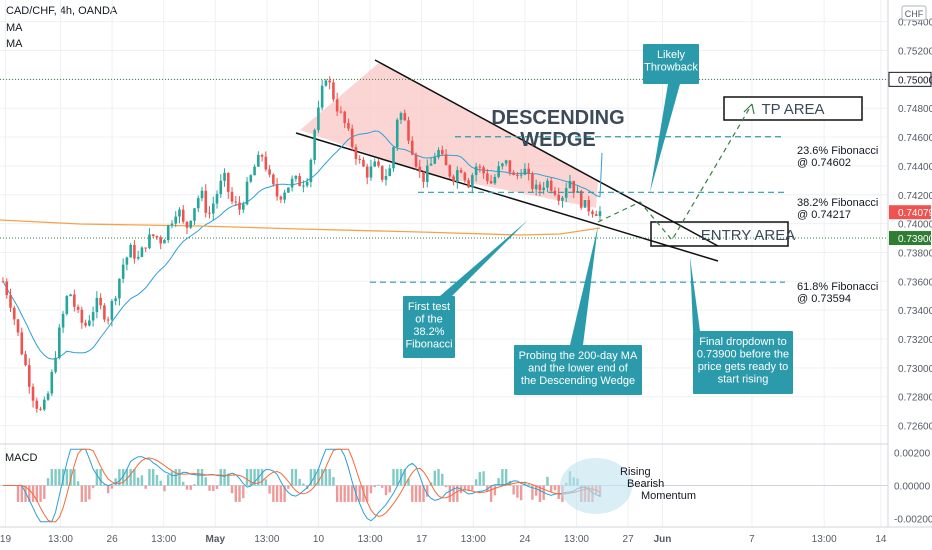  What do you see at coordinates (915, 80) in the screenshot?
I see `marked-level-price-tag: 0.75000` at bounding box center [915, 80].